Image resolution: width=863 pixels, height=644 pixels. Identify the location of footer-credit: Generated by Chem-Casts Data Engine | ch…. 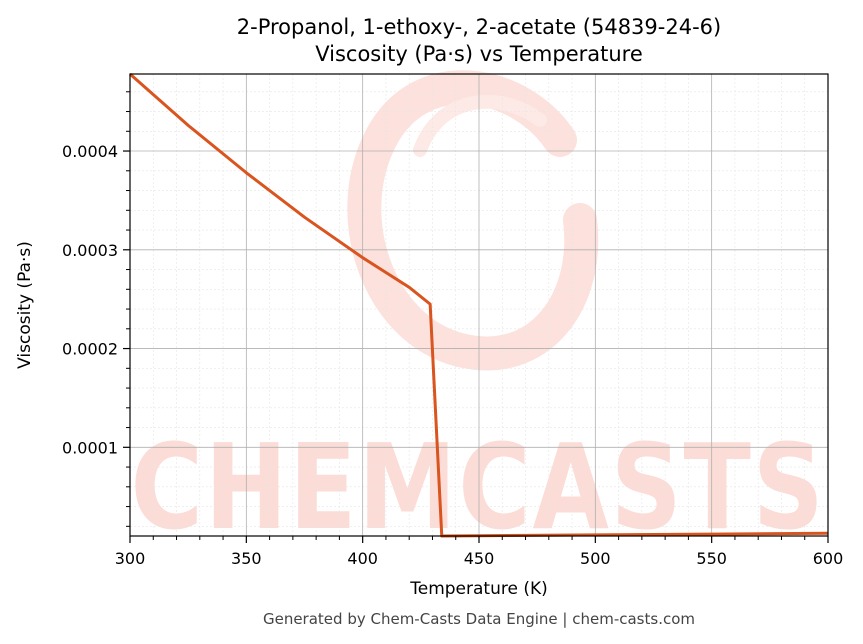
(479, 619).